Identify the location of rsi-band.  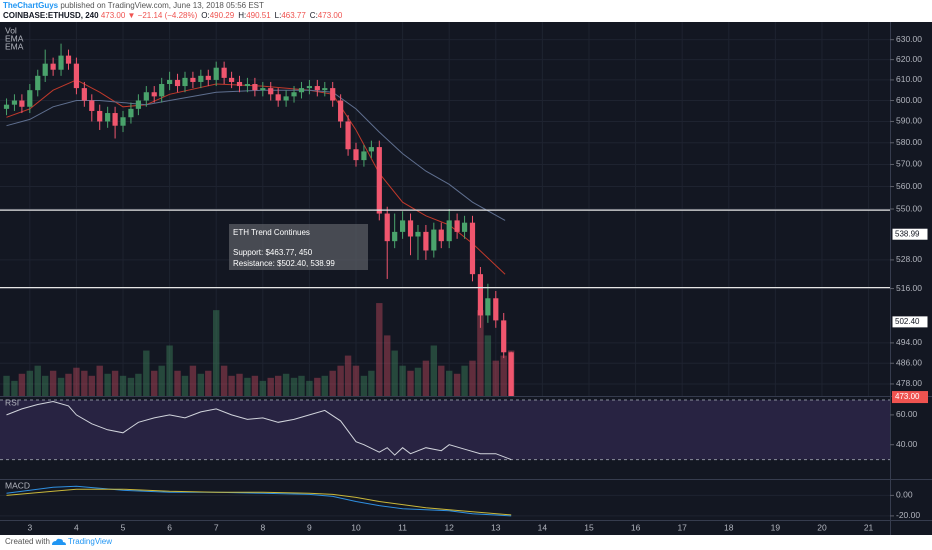
(445, 429).